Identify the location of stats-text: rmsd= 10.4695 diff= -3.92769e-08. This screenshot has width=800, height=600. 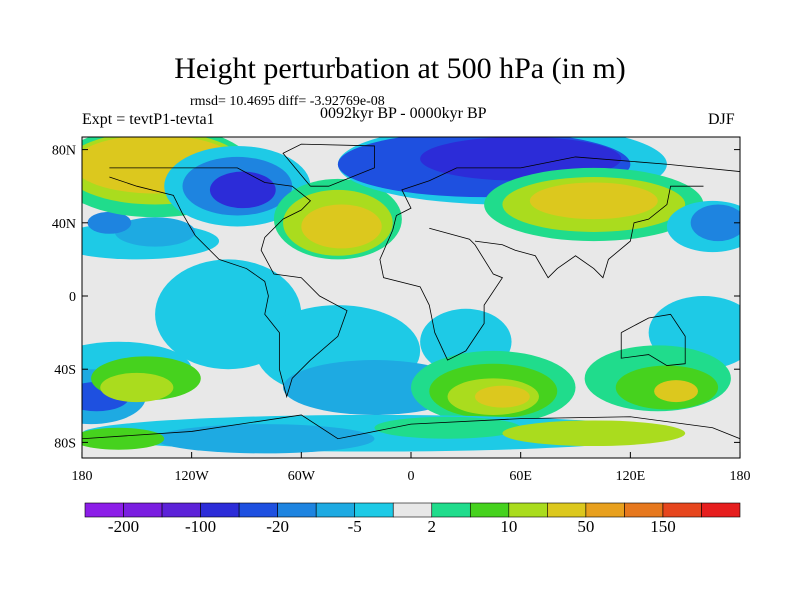
(287, 101).